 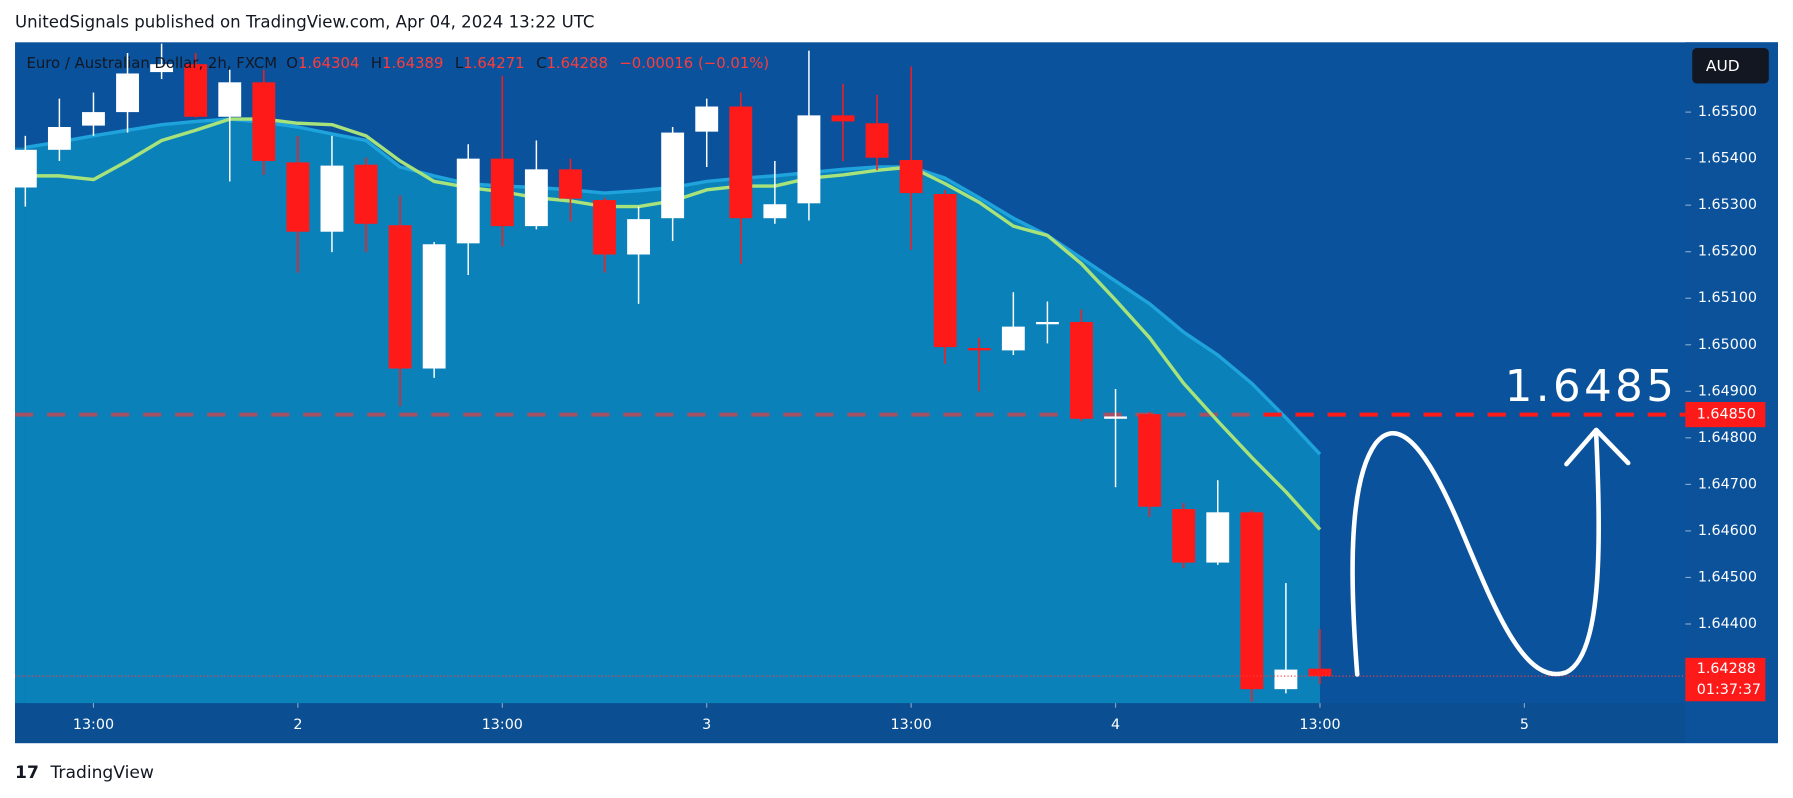 What do you see at coordinates (297, 725) in the screenshot?
I see `x-tick-label: 2` at bounding box center [297, 725].